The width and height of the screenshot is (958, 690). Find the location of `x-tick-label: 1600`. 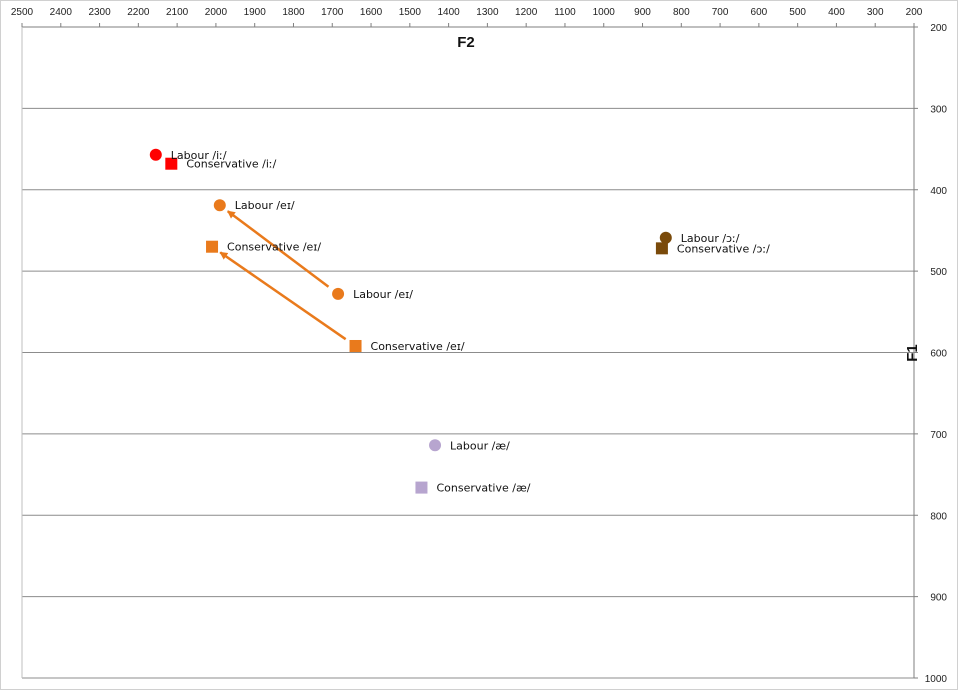

x-tick-label: 1600 is located at coordinates (371, 12).